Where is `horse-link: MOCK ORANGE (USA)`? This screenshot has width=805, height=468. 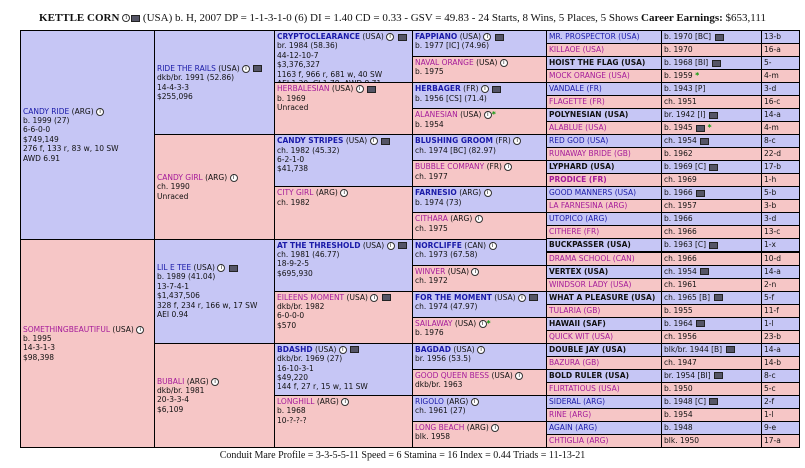 horse-link: MOCK ORANGE (USA) is located at coordinates (589, 76).